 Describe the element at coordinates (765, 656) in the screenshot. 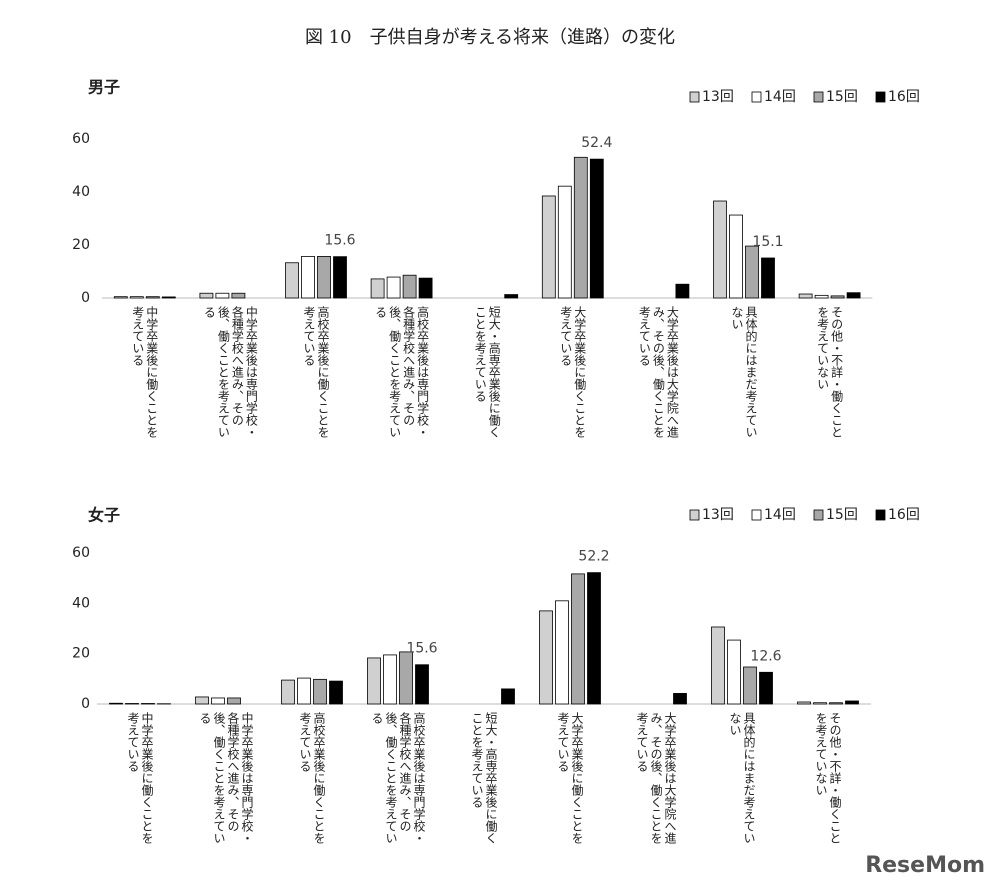

I see `value-label: 12.6` at that location.